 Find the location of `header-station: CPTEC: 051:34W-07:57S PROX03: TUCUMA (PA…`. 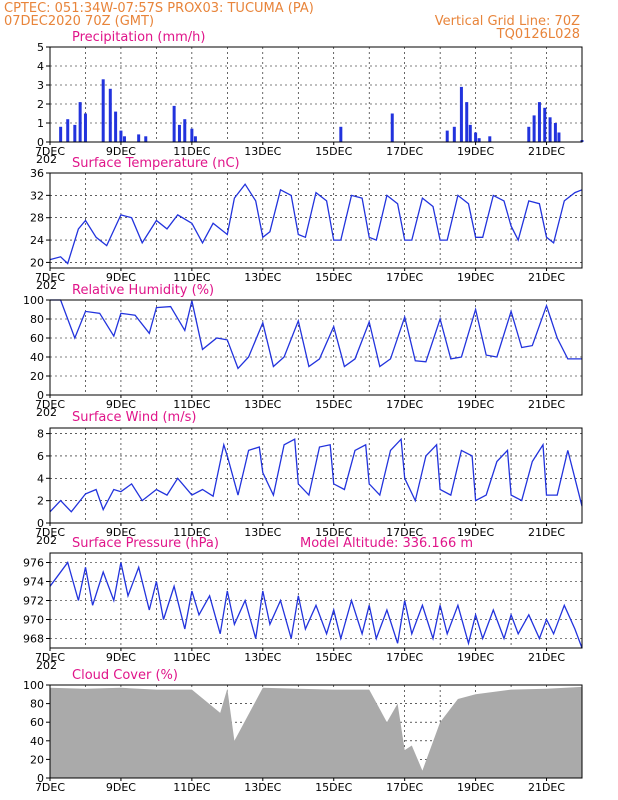

header-station: CPTEC: 051:34W-07:57S PROX03: TUCUMA (PA… is located at coordinates (159, 8).